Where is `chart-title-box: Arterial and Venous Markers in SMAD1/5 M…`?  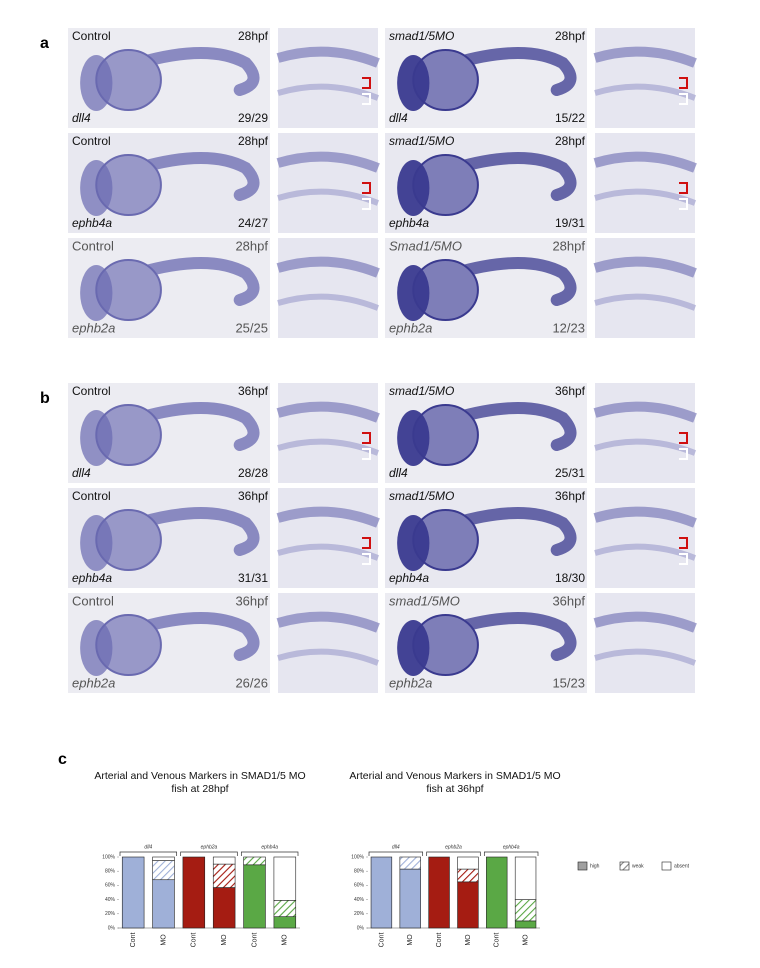
chart-title-box: Arterial and Venous Markers in SMAD1/5 M… is located at coordinates (454, 782).